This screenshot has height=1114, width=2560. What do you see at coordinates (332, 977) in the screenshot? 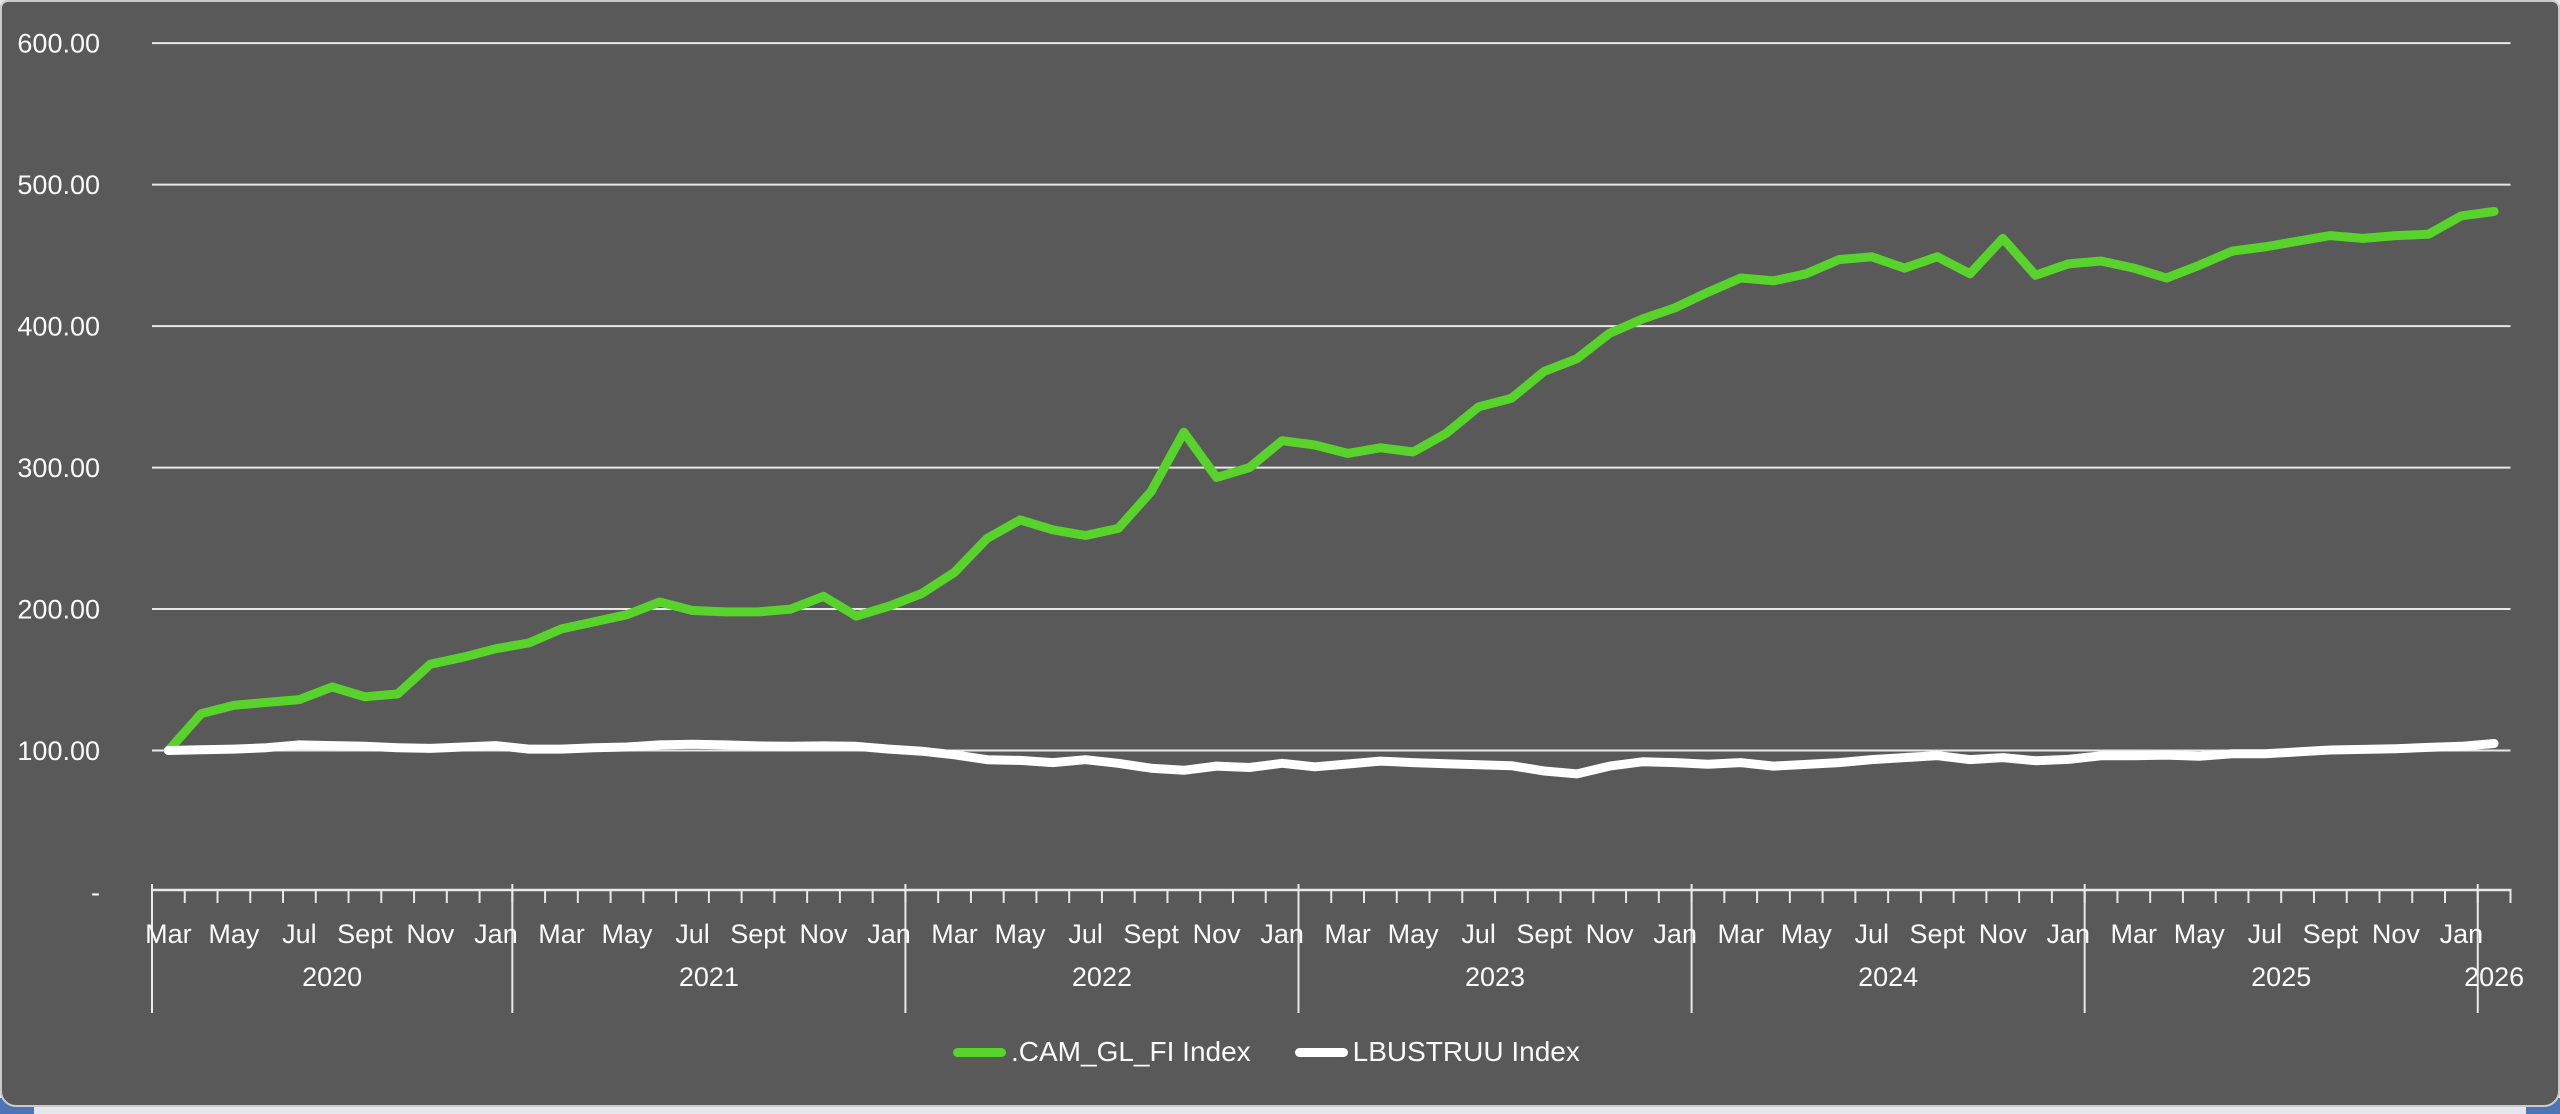
I see `x-axis-year-label-2020: 2020` at bounding box center [332, 977].